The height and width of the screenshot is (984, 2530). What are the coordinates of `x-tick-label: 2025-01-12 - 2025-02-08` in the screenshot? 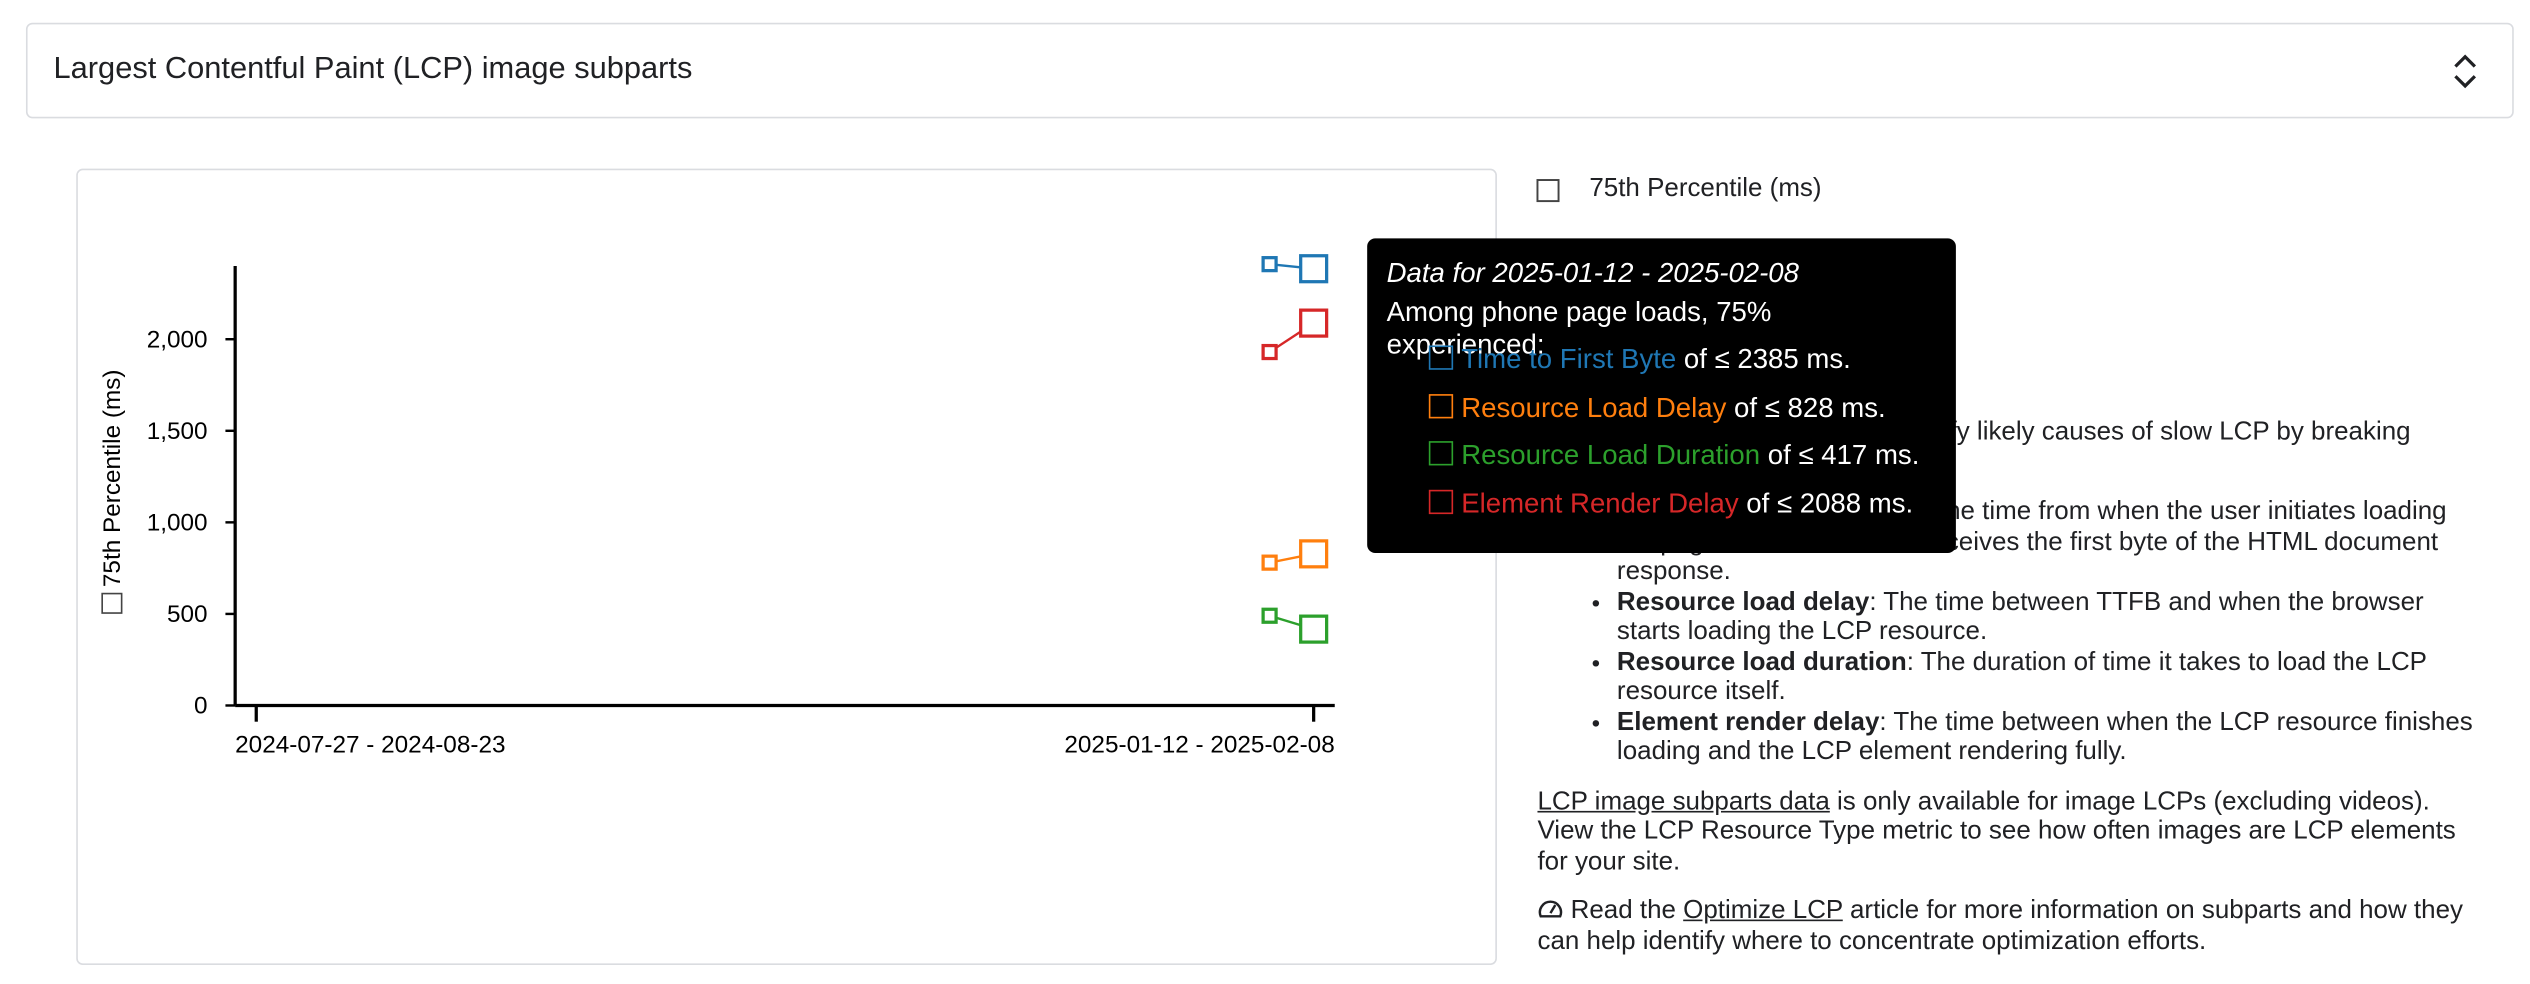 It's located at (1199, 745).